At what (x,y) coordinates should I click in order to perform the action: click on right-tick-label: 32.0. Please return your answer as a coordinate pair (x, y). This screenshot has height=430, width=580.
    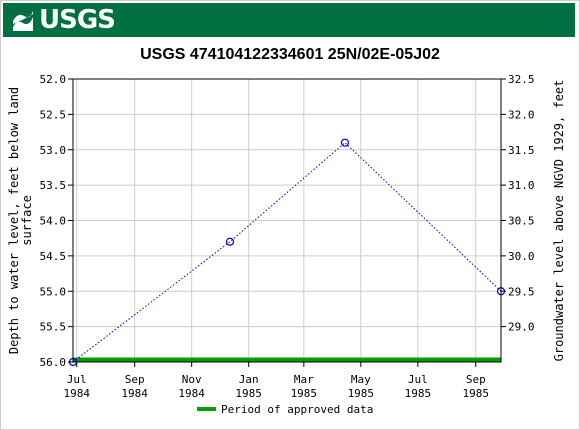
    Looking at the image, I should click on (521, 114).